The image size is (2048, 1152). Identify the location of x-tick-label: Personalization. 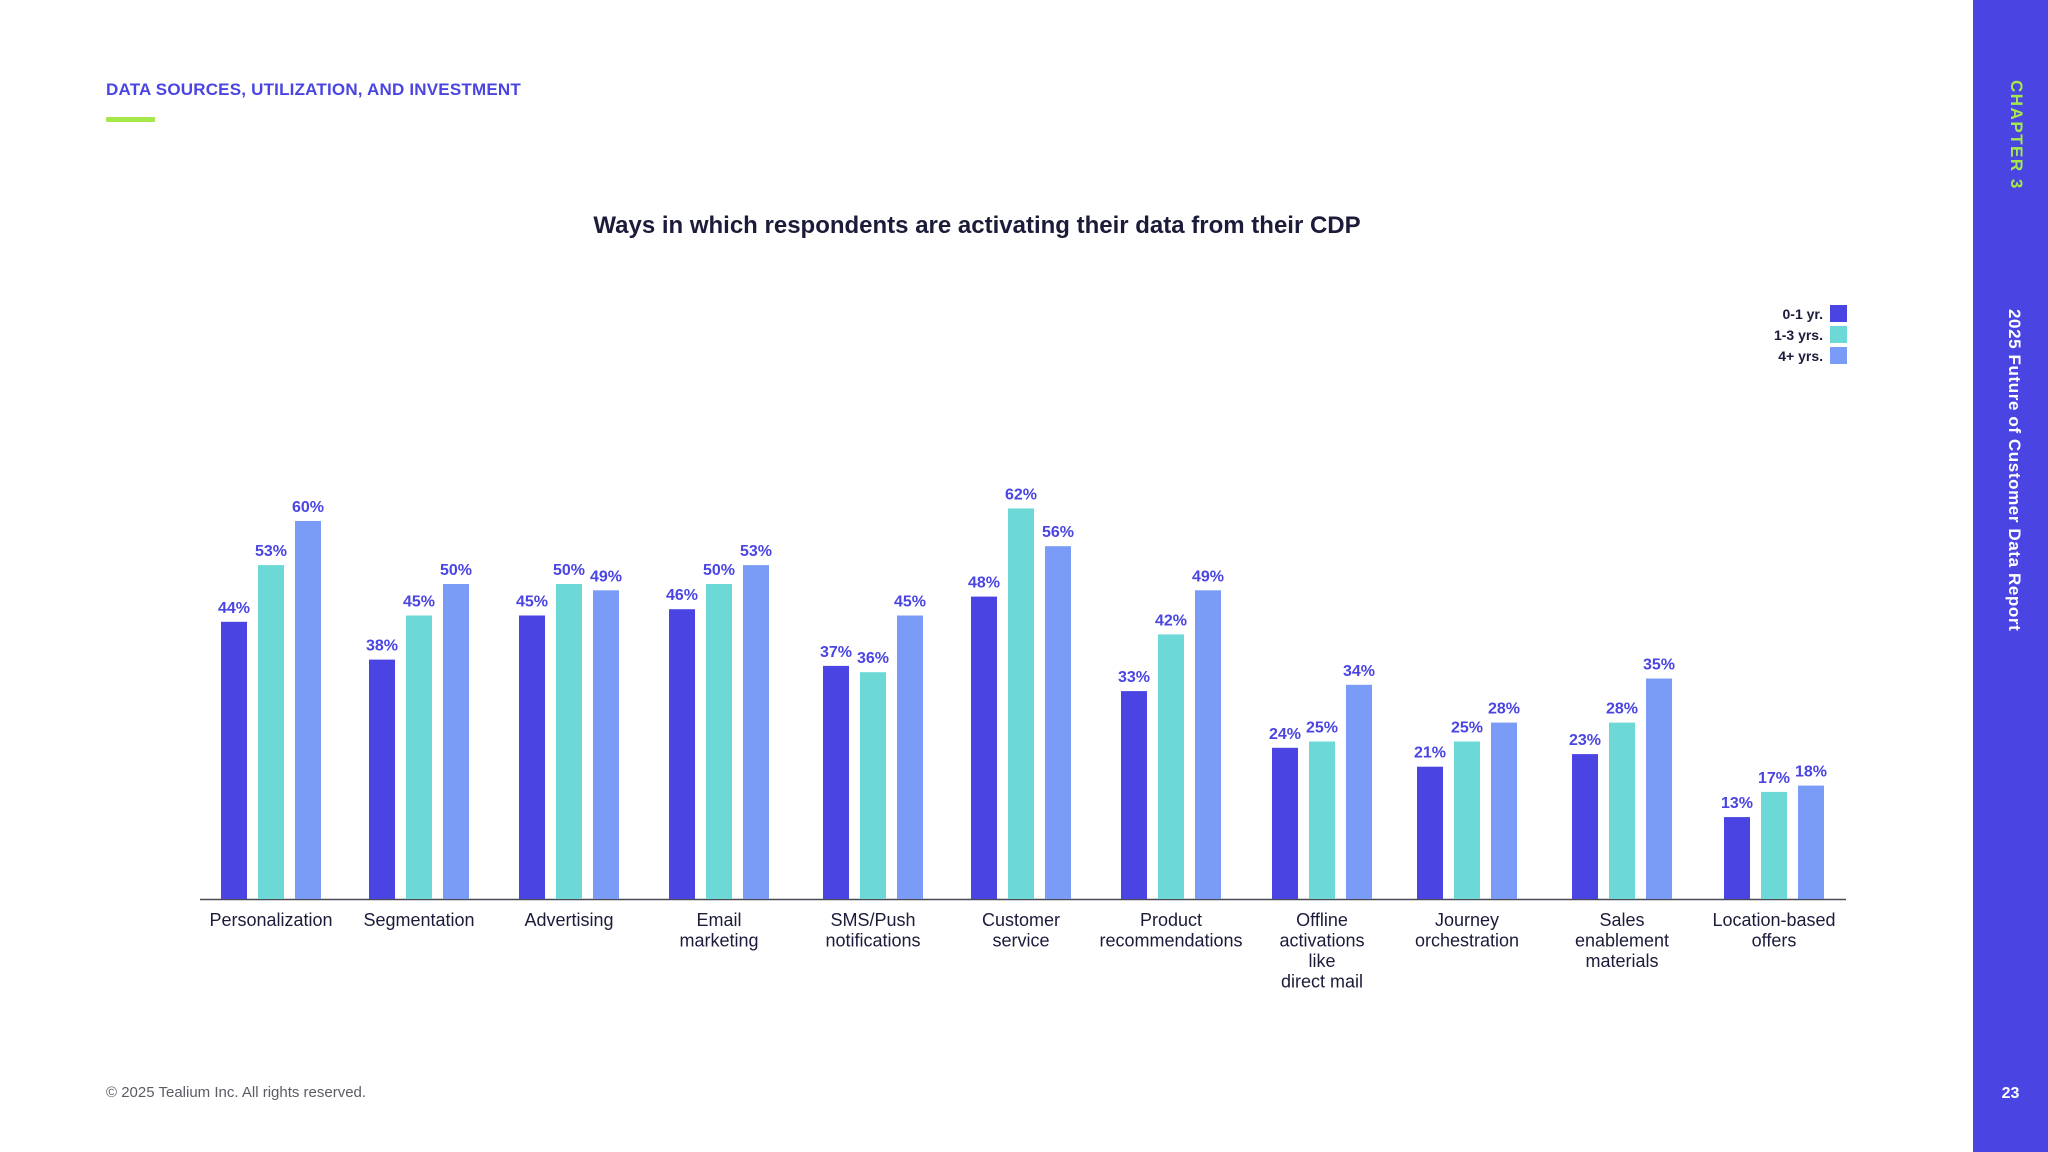
(270, 920).